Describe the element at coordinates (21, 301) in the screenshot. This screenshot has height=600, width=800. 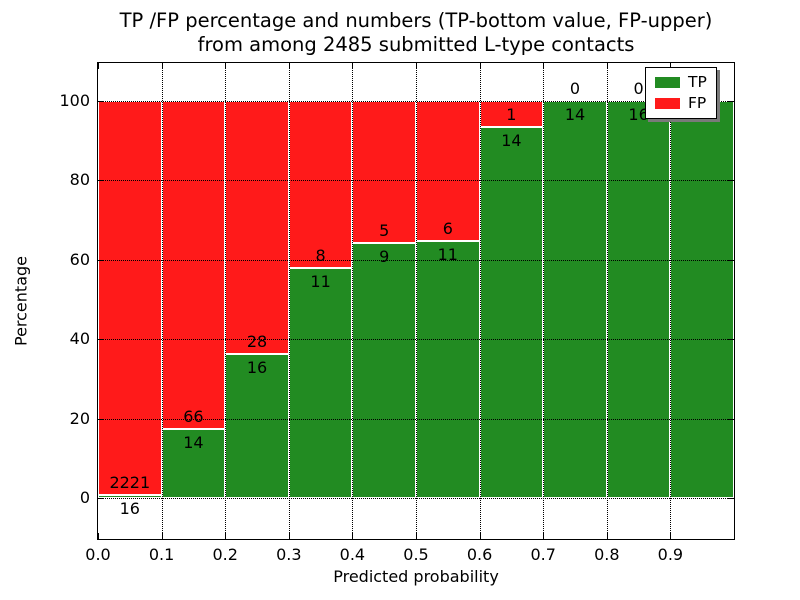
I see `y-axis-label: Percentage` at that location.